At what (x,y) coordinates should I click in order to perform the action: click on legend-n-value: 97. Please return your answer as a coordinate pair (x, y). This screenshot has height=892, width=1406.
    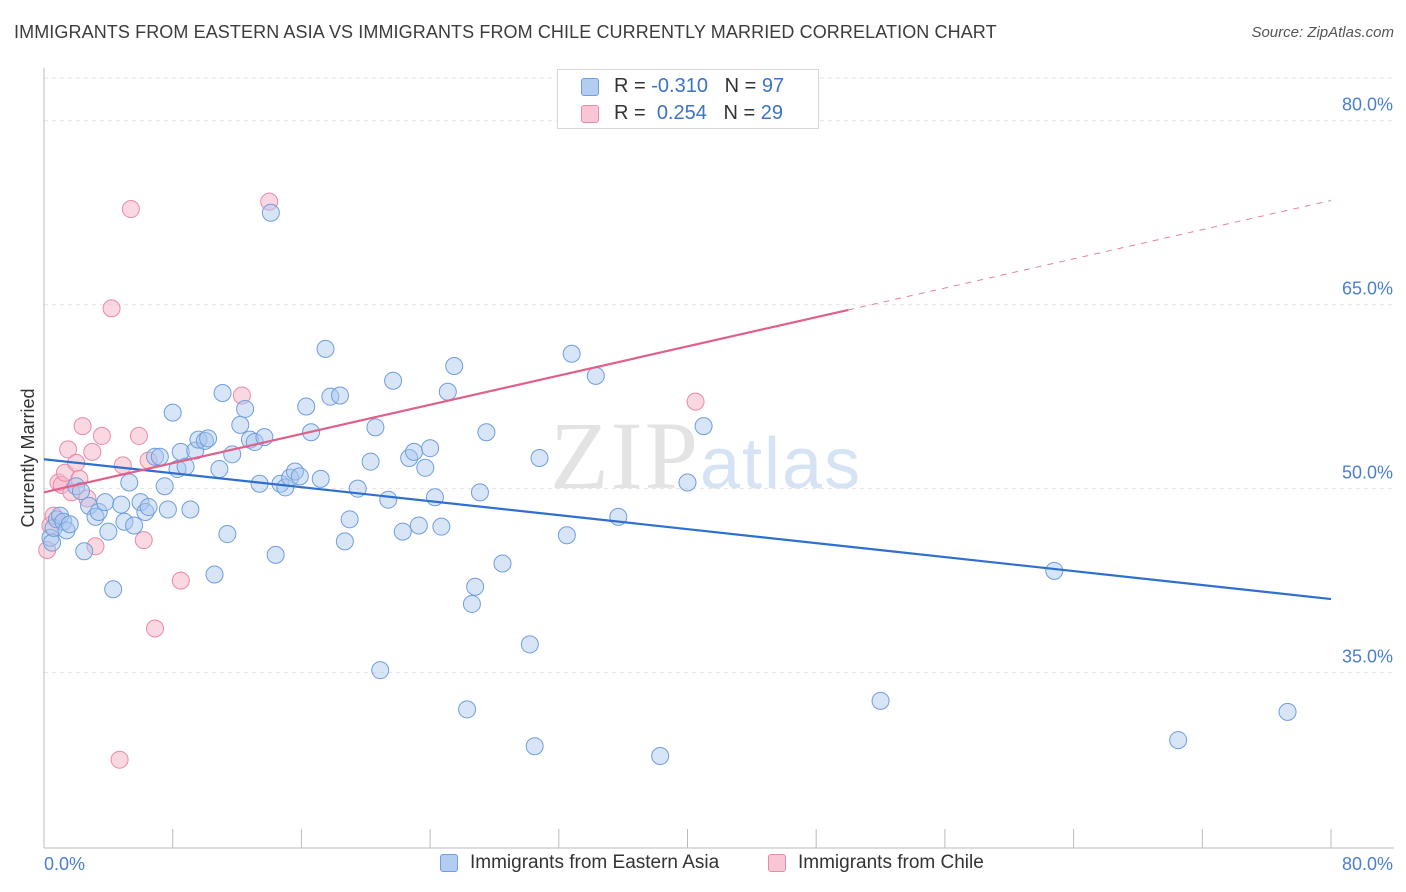
    Looking at the image, I should click on (773, 86).